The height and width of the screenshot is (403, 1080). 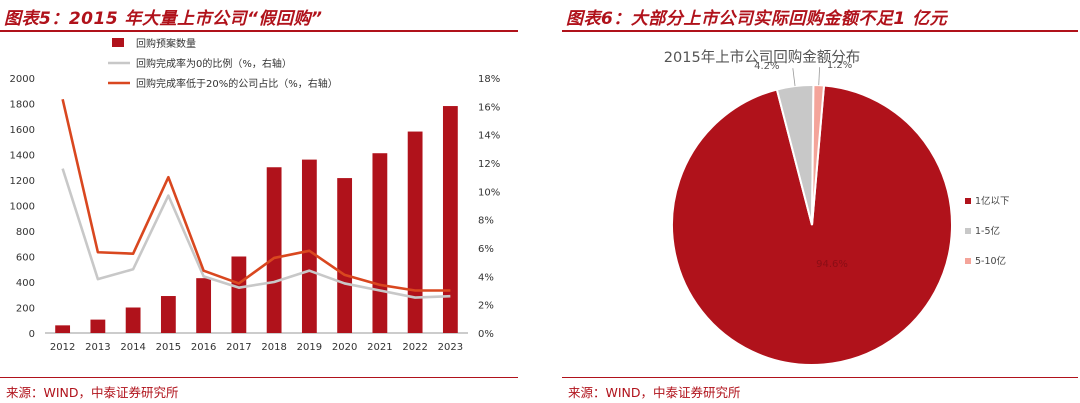 I want to click on slice-label: 94.6%, so click(x=832, y=264).